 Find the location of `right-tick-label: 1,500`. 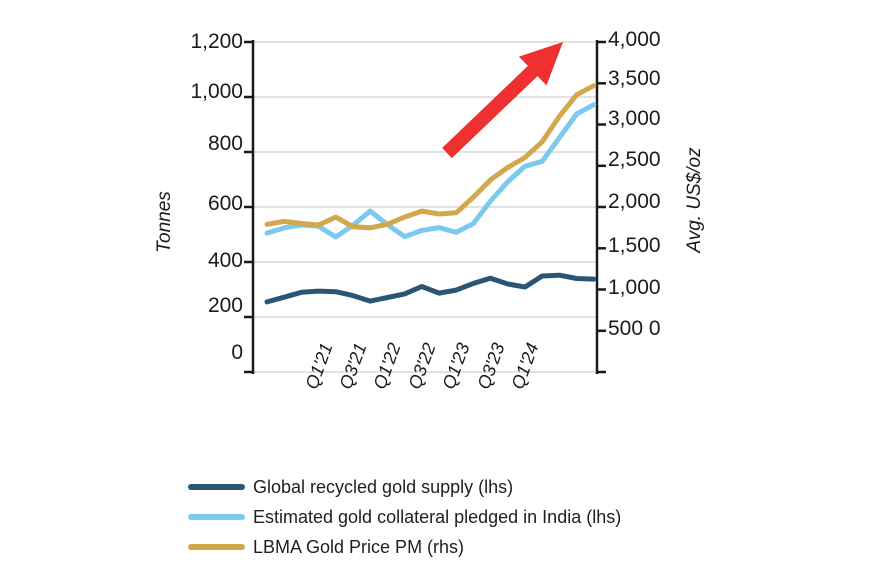

right-tick-label: 1,500 is located at coordinates (634, 245).